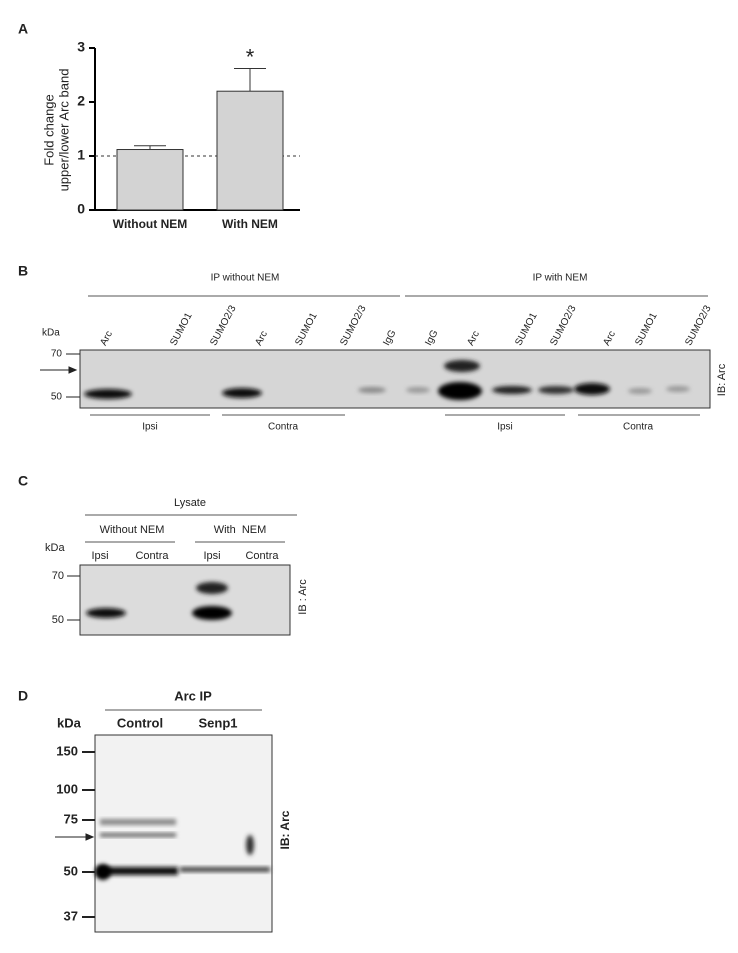 Image resolution: width=738 pixels, height=953 pixels. I want to click on lane-label: Control, so click(140, 722).